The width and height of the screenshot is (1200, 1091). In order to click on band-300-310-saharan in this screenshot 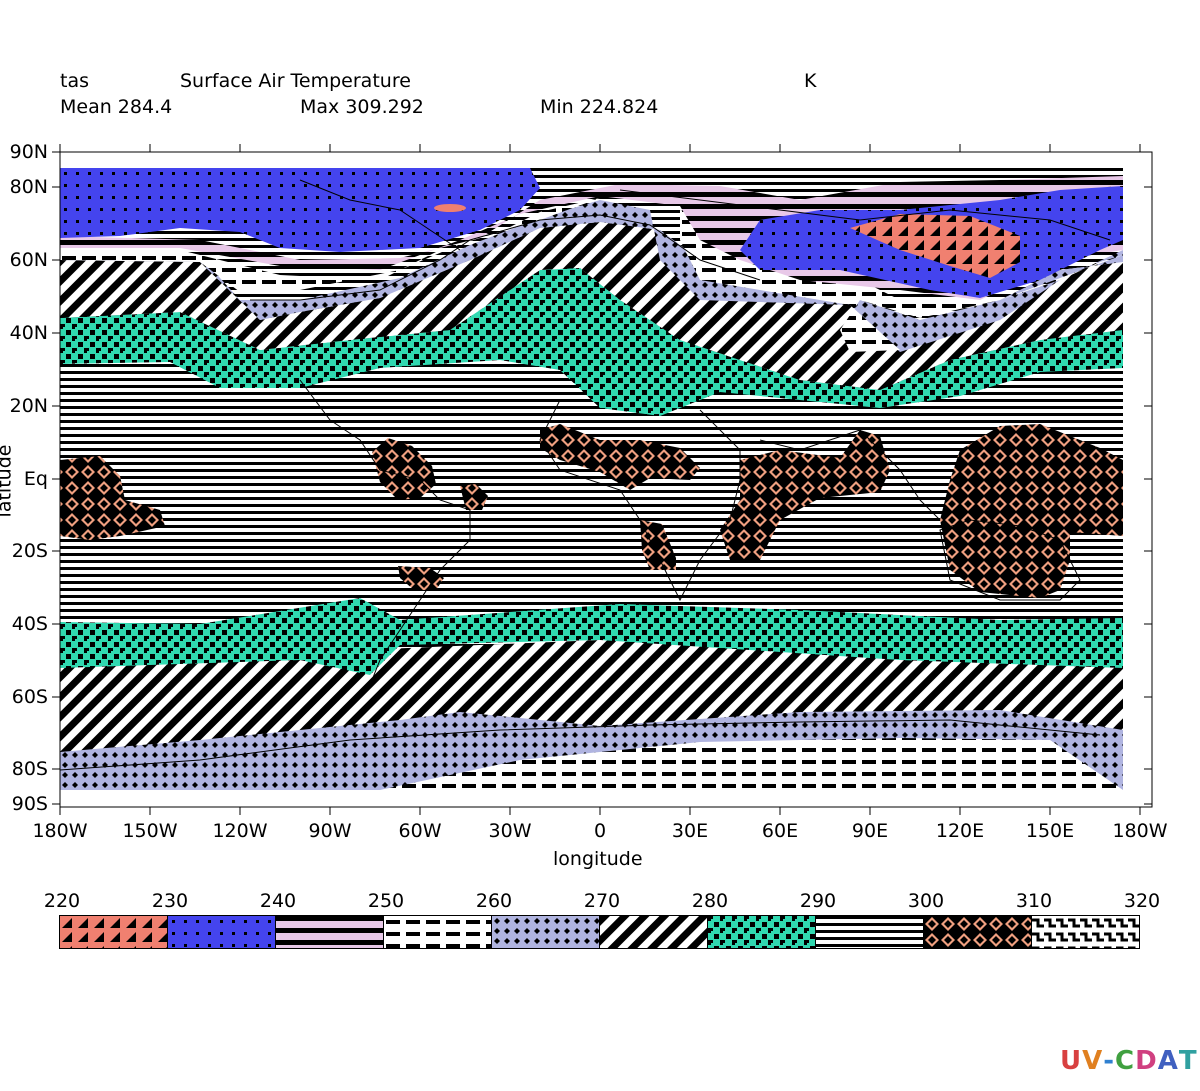, I will do `click(620, 457)`.